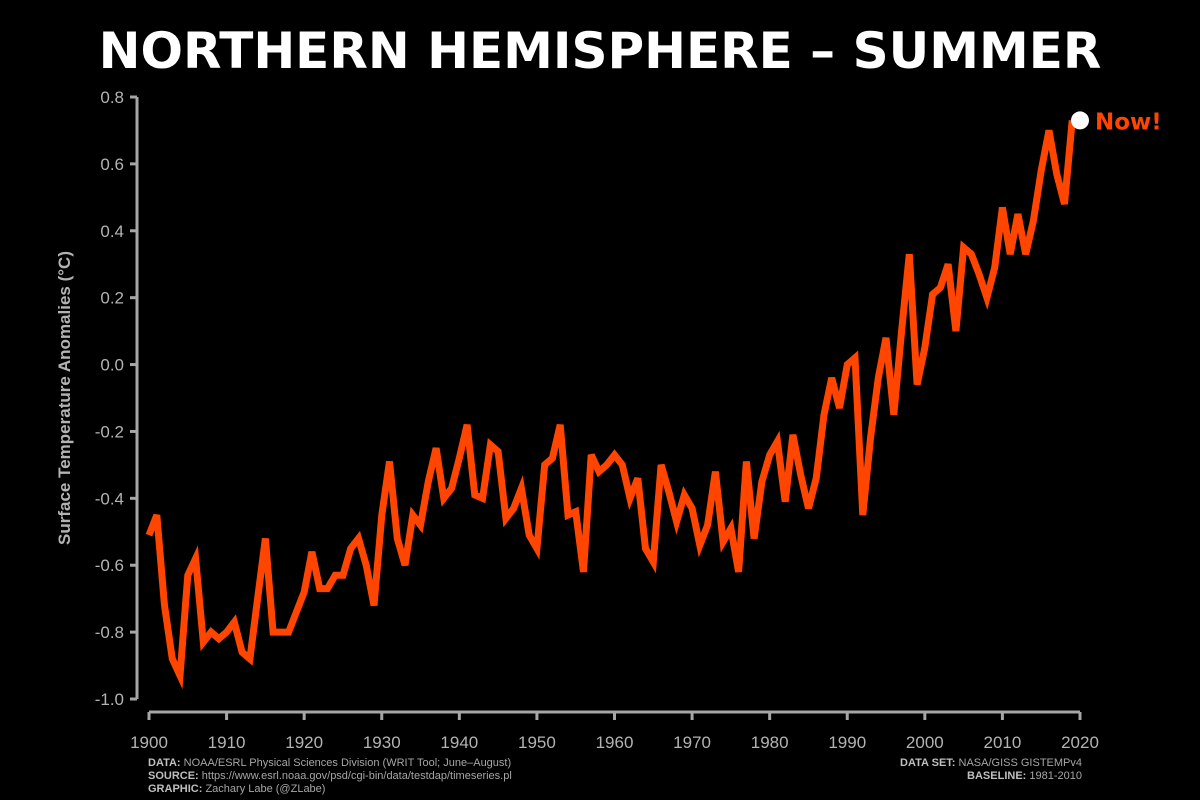 This screenshot has width=1200, height=800. What do you see at coordinates (304, 742) in the screenshot?
I see `x-tick-label: 1920` at bounding box center [304, 742].